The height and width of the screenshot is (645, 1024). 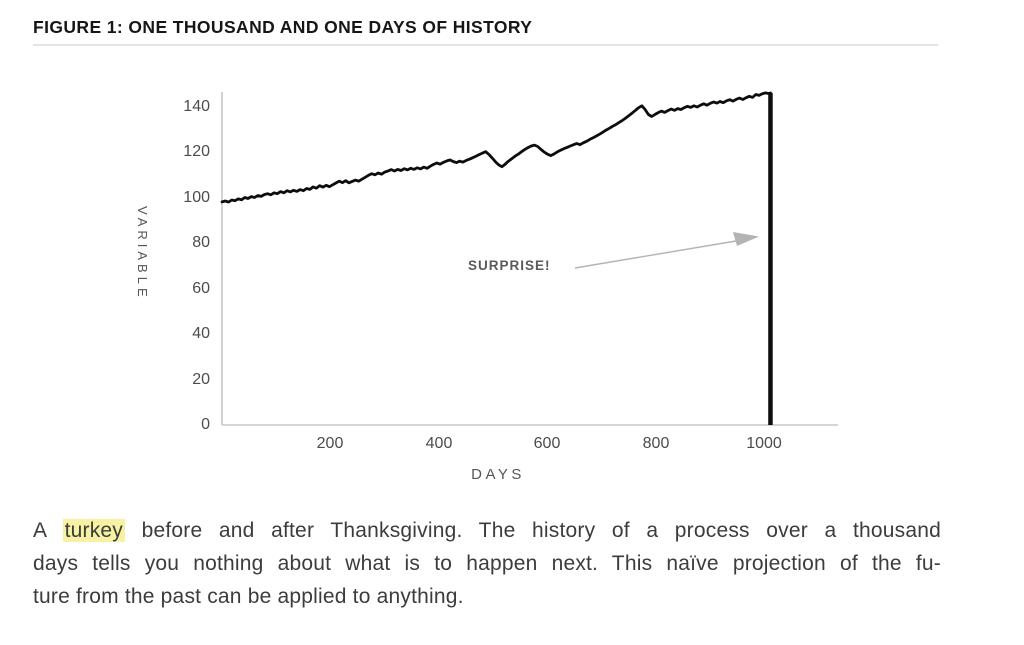 I want to click on y-tick-140: 140, so click(x=196, y=106).